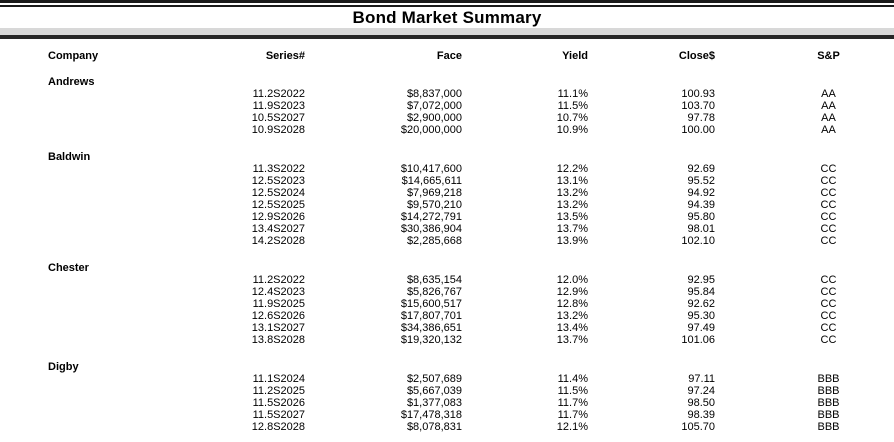 The height and width of the screenshot is (442, 894). What do you see at coordinates (447, 340) in the screenshot?
I see `bond-row: 13.8S2028 $19,320,132 13.7% 101.06 CC` at bounding box center [447, 340].